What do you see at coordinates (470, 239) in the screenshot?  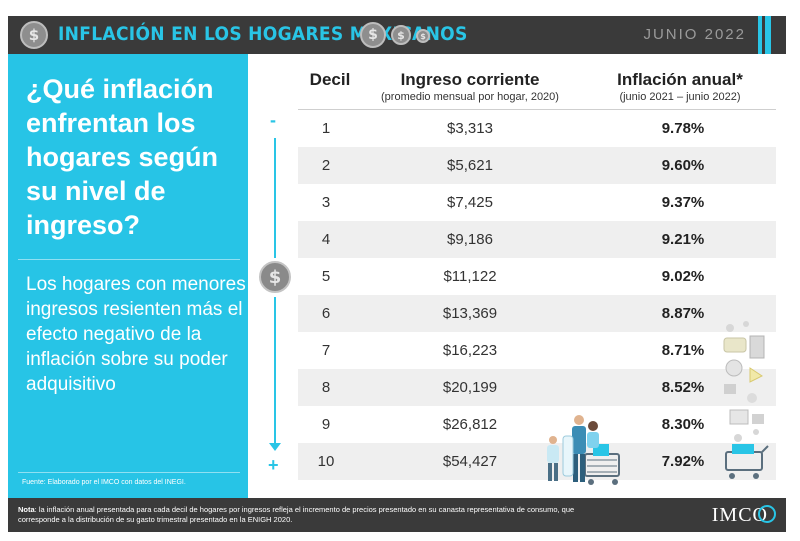 I see `ingreso-cell: $9,186` at bounding box center [470, 239].